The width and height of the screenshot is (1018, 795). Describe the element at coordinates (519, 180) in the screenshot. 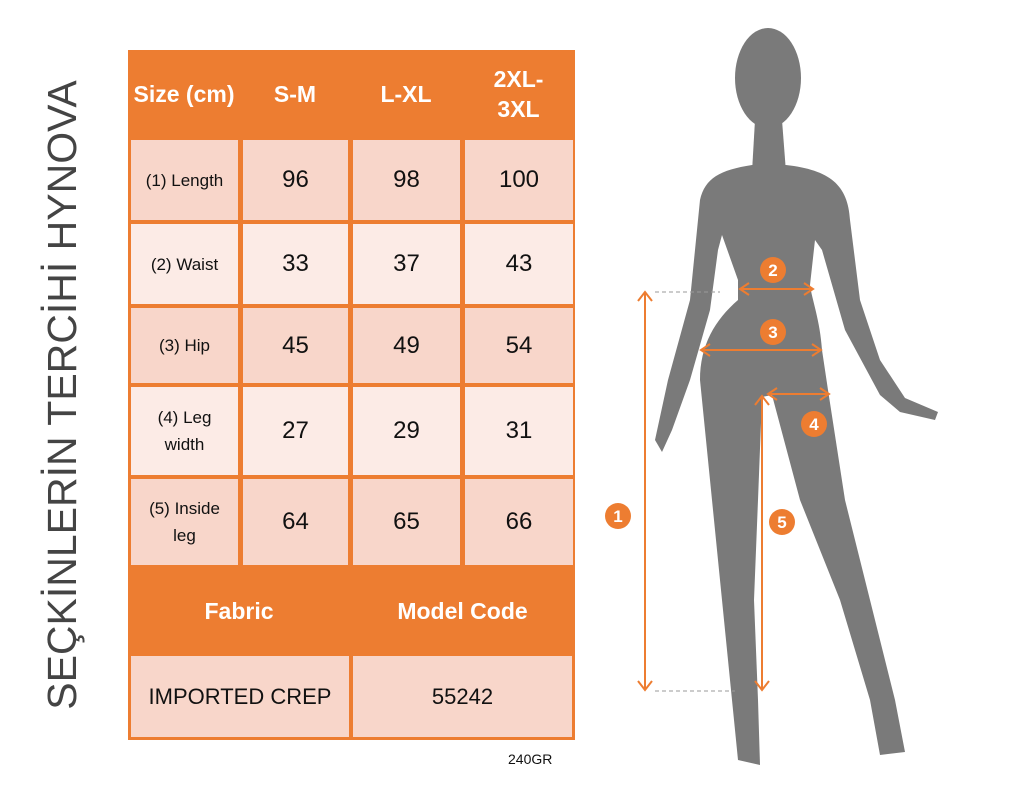

I see `cell-length-3: 100` at that location.